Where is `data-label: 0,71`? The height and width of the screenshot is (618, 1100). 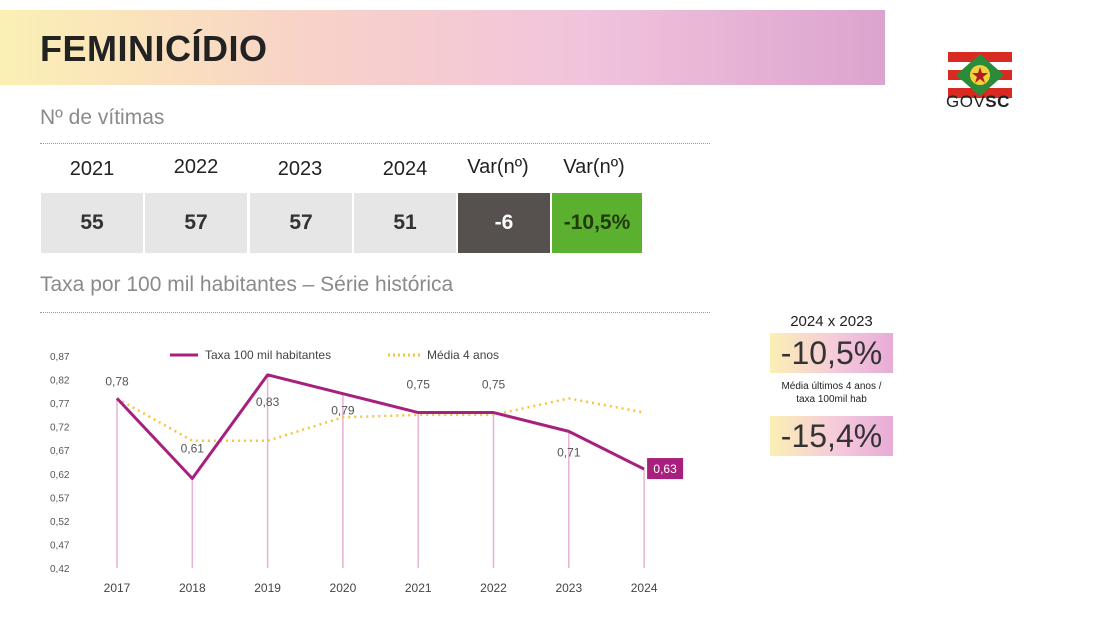 data-label: 0,71 is located at coordinates (569, 452).